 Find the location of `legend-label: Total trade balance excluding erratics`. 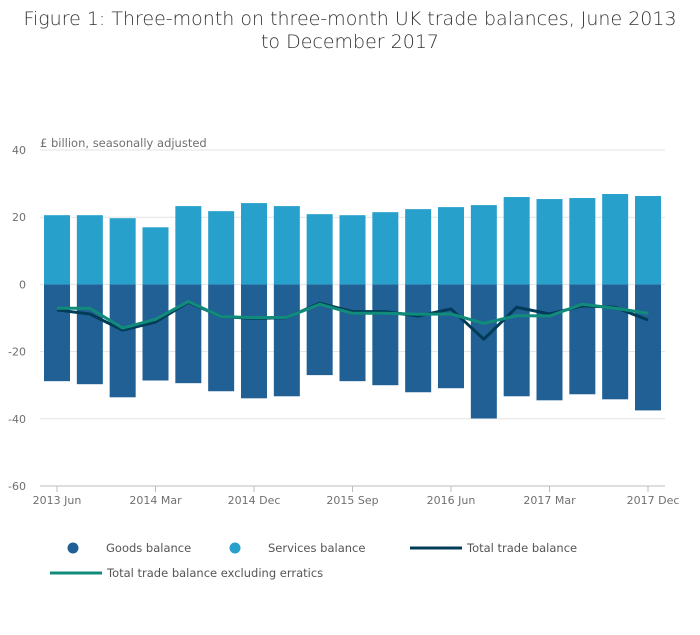

legend-label: Total trade balance excluding erratics is located at coordinates (214, 573).